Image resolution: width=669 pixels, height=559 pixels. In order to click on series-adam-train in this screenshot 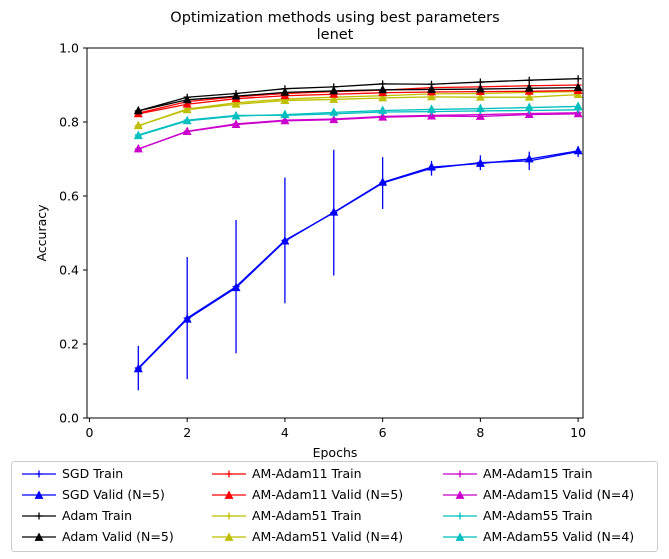, I will do `click(358, 95)`.